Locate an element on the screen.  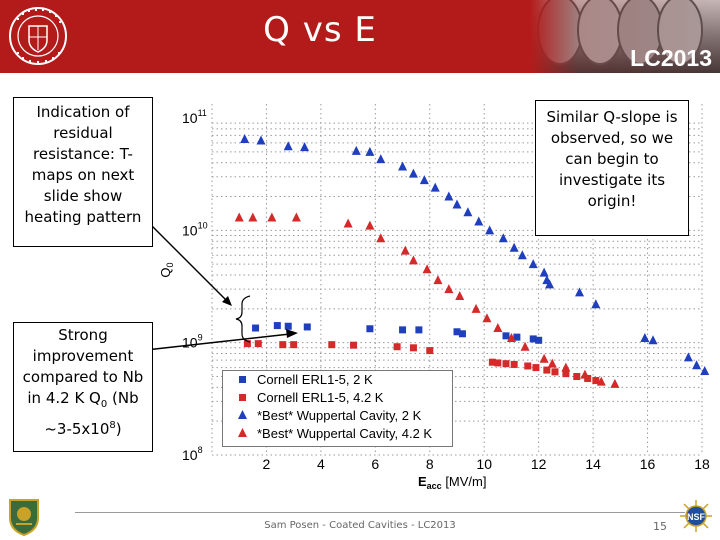
x-tick-label: 2 is located at coordinates (267, 464).